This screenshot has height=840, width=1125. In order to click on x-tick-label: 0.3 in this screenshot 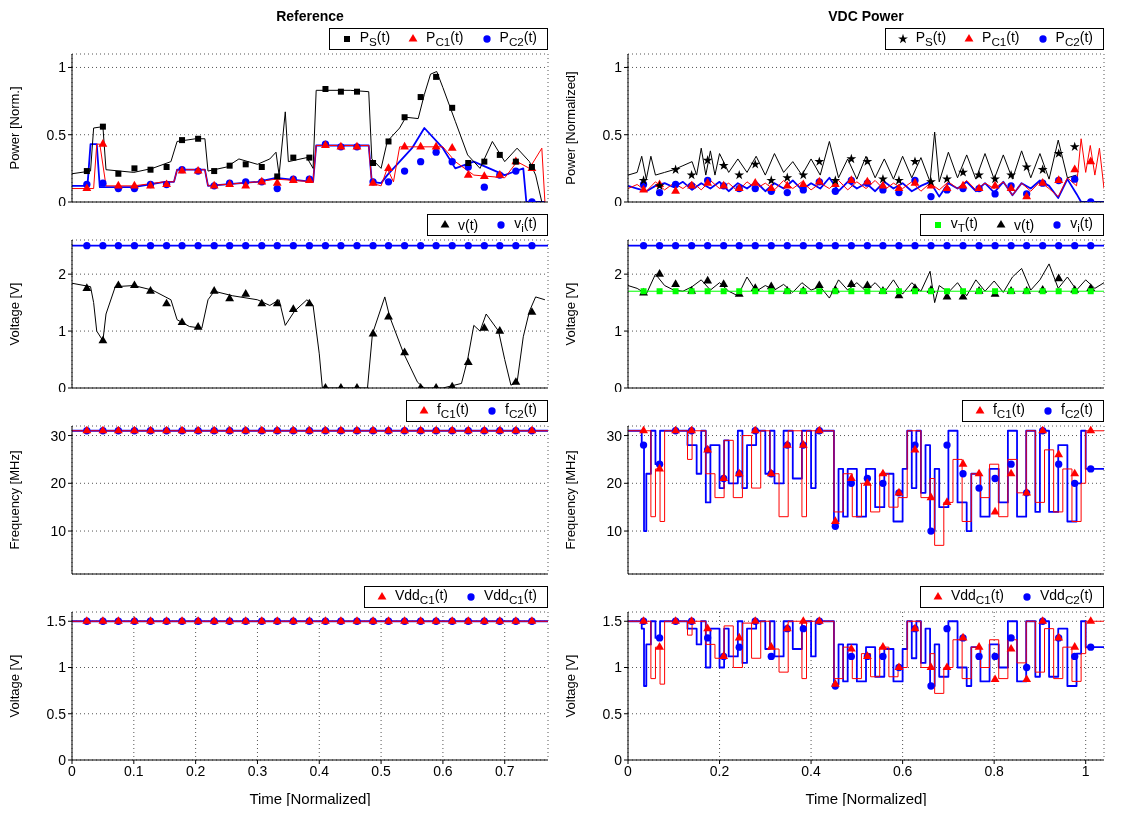, I will do `click(257, 770)`.